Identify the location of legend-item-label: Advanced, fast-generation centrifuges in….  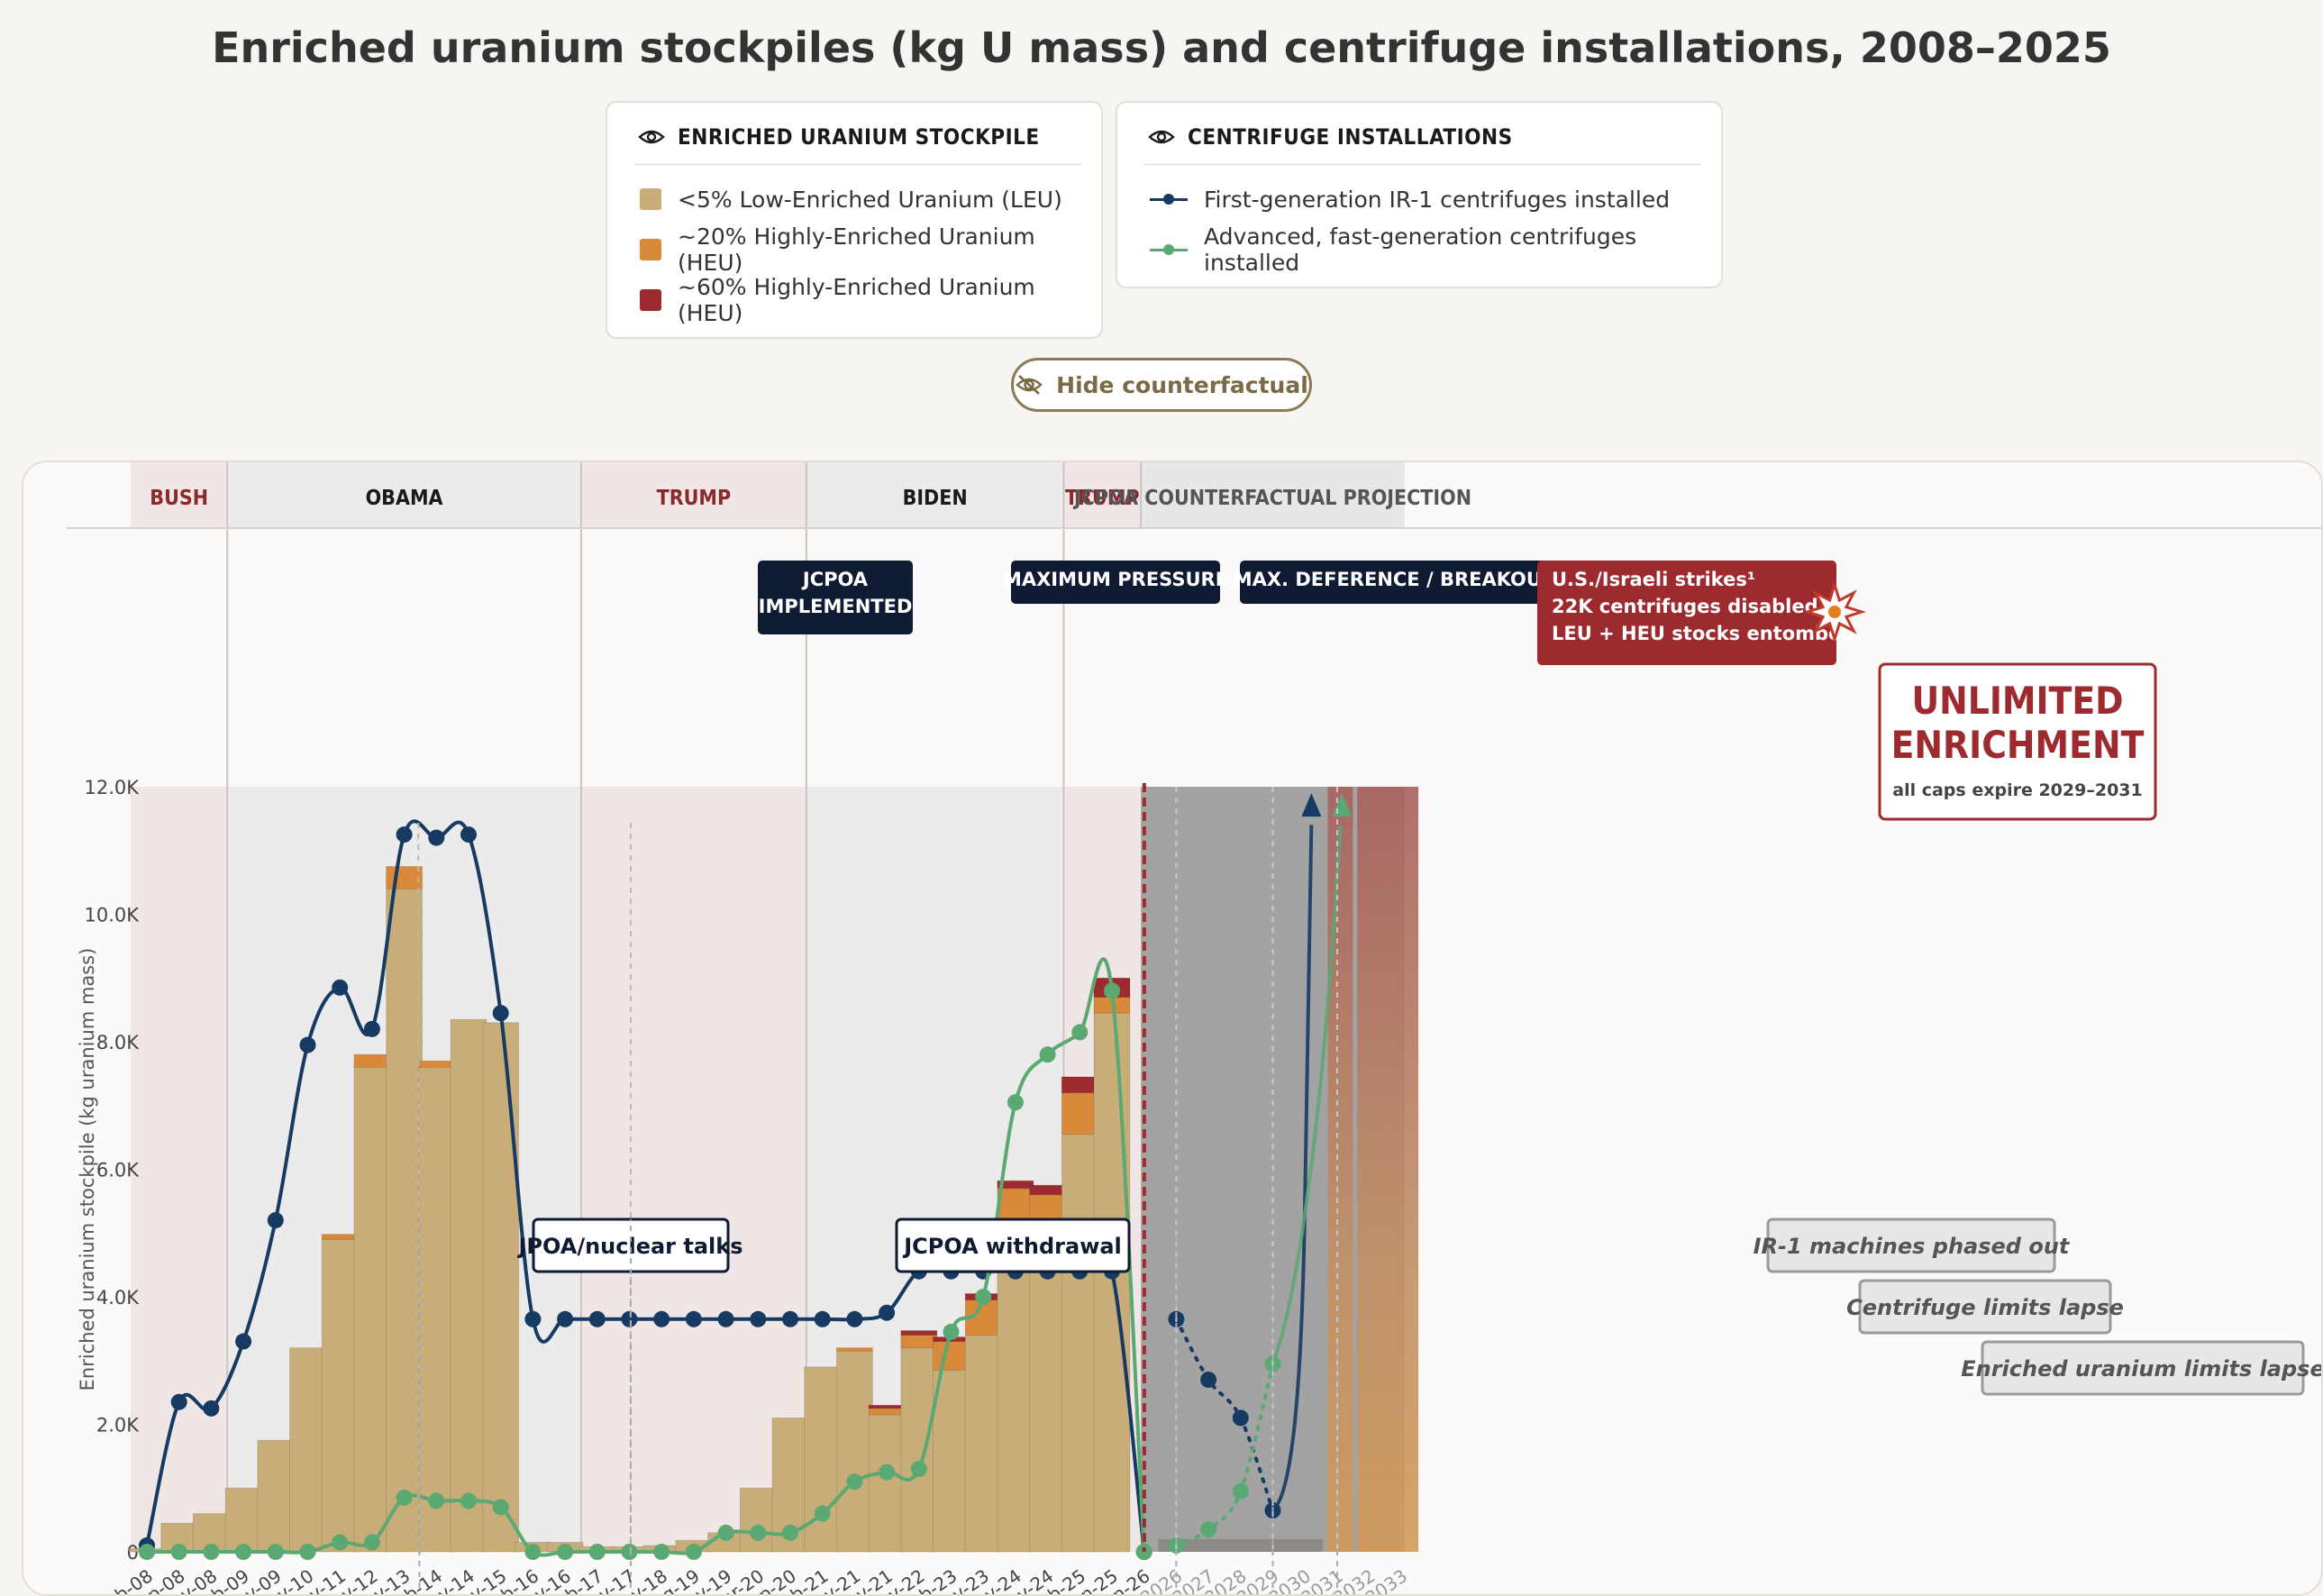
(1421, 250).